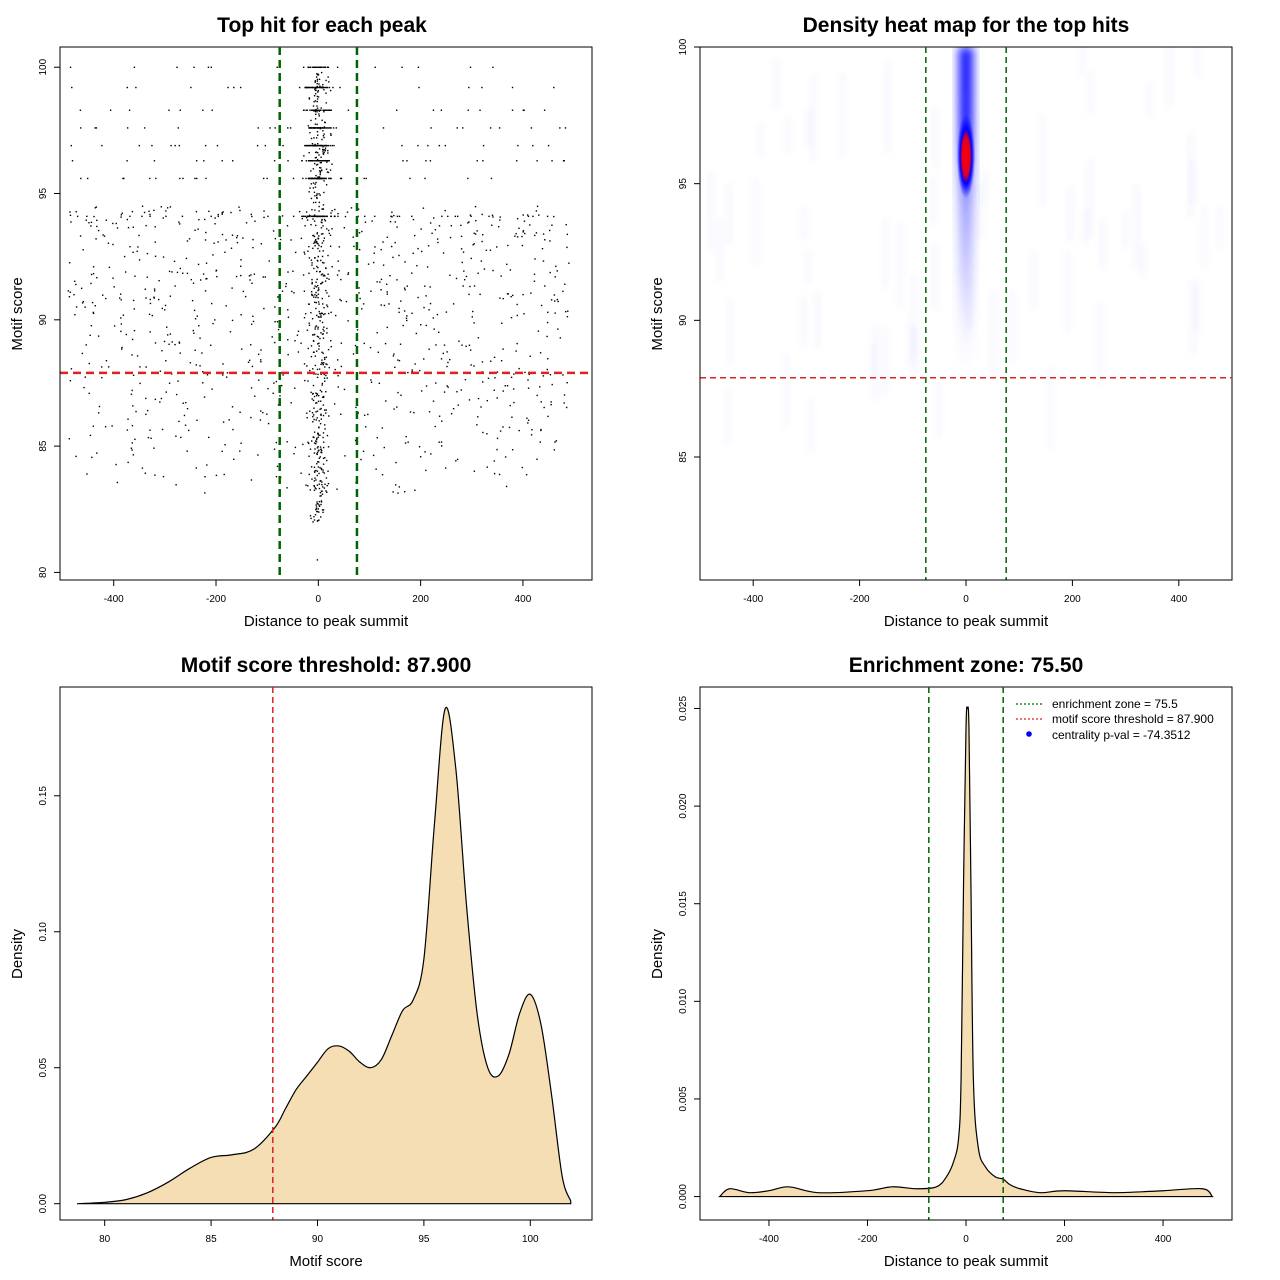 This screenshot has width=1280, height=1280. Describe the element at coordinates (683, 1196) in the screenshot. I see `y-tick-label: 0.000` at that location.